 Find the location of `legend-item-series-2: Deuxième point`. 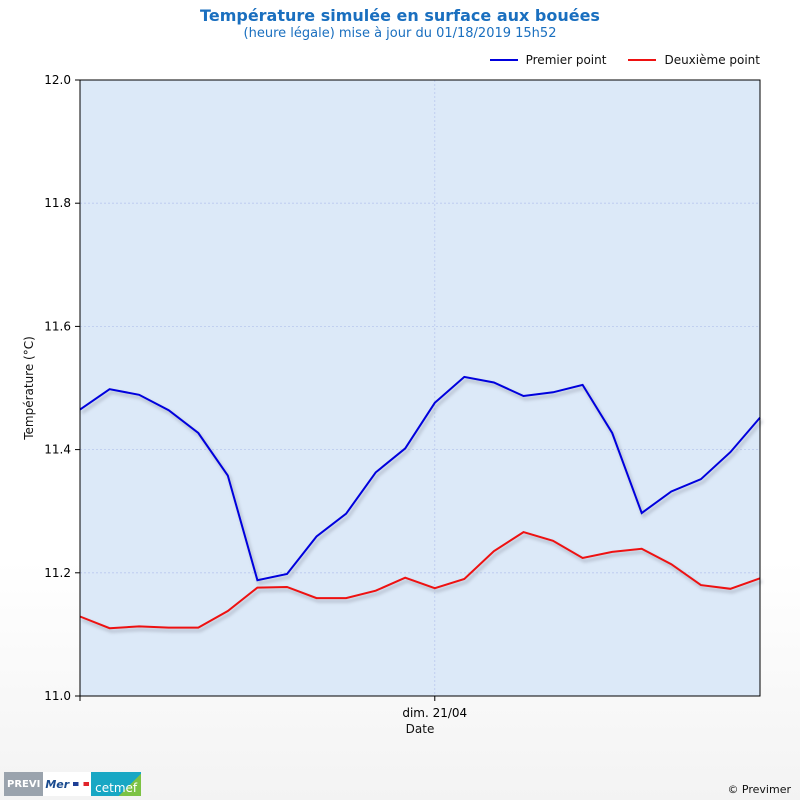

legend-item-series-2: Deuxième point is located at coordinates (694, 60).